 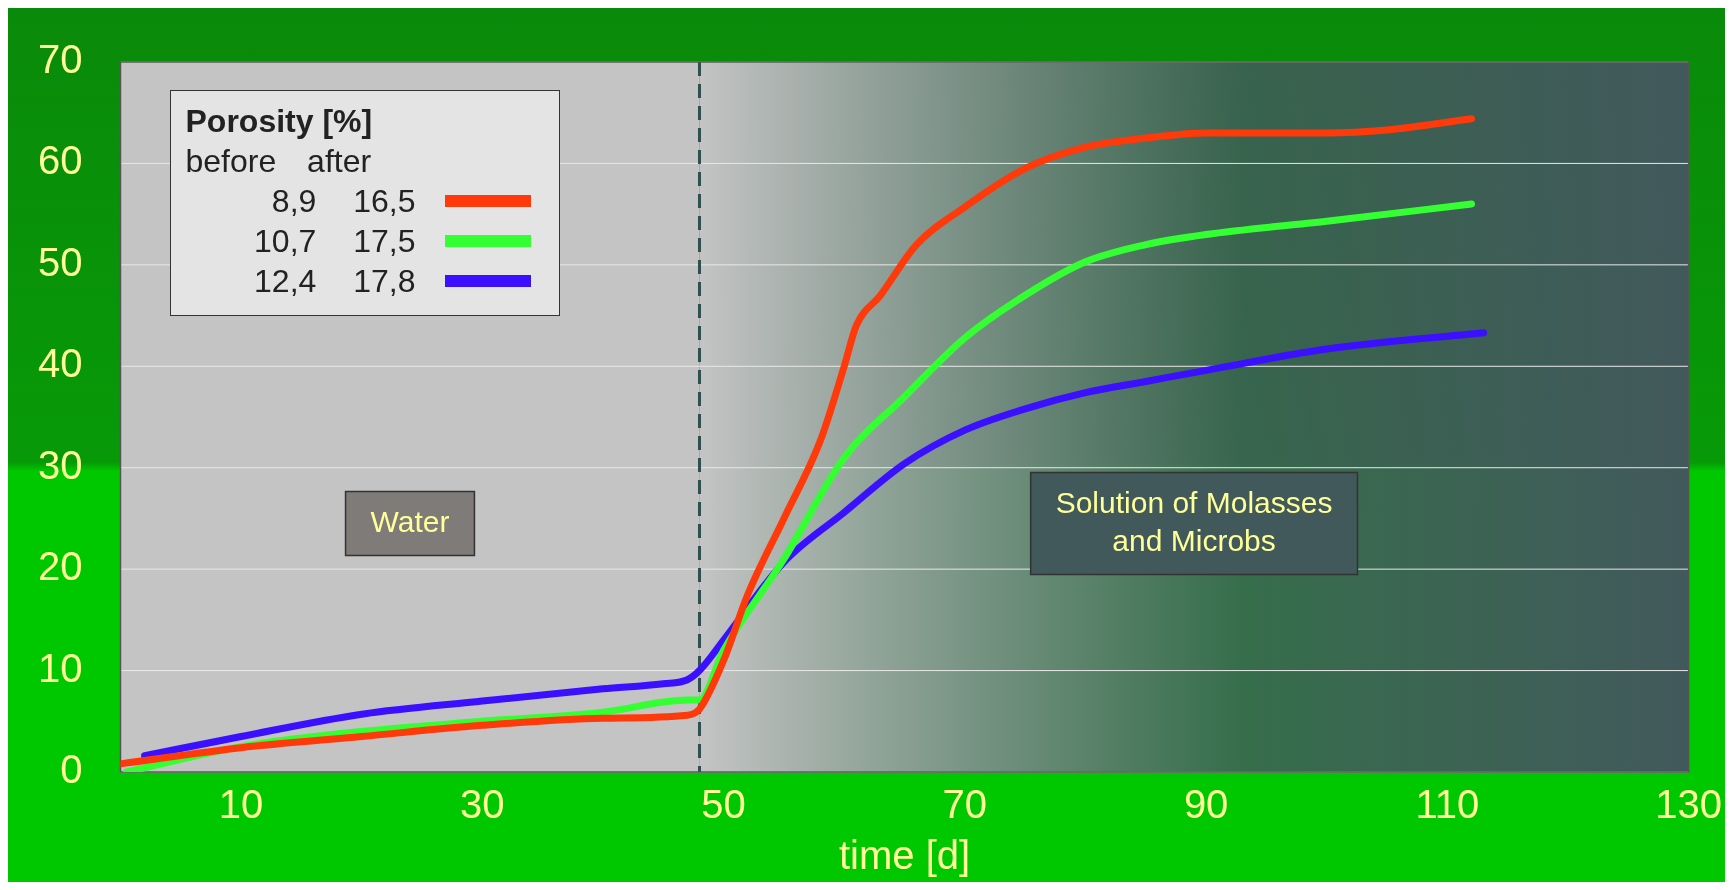 I want to click on y-tick-label: 60, so click(x=60, y=160).